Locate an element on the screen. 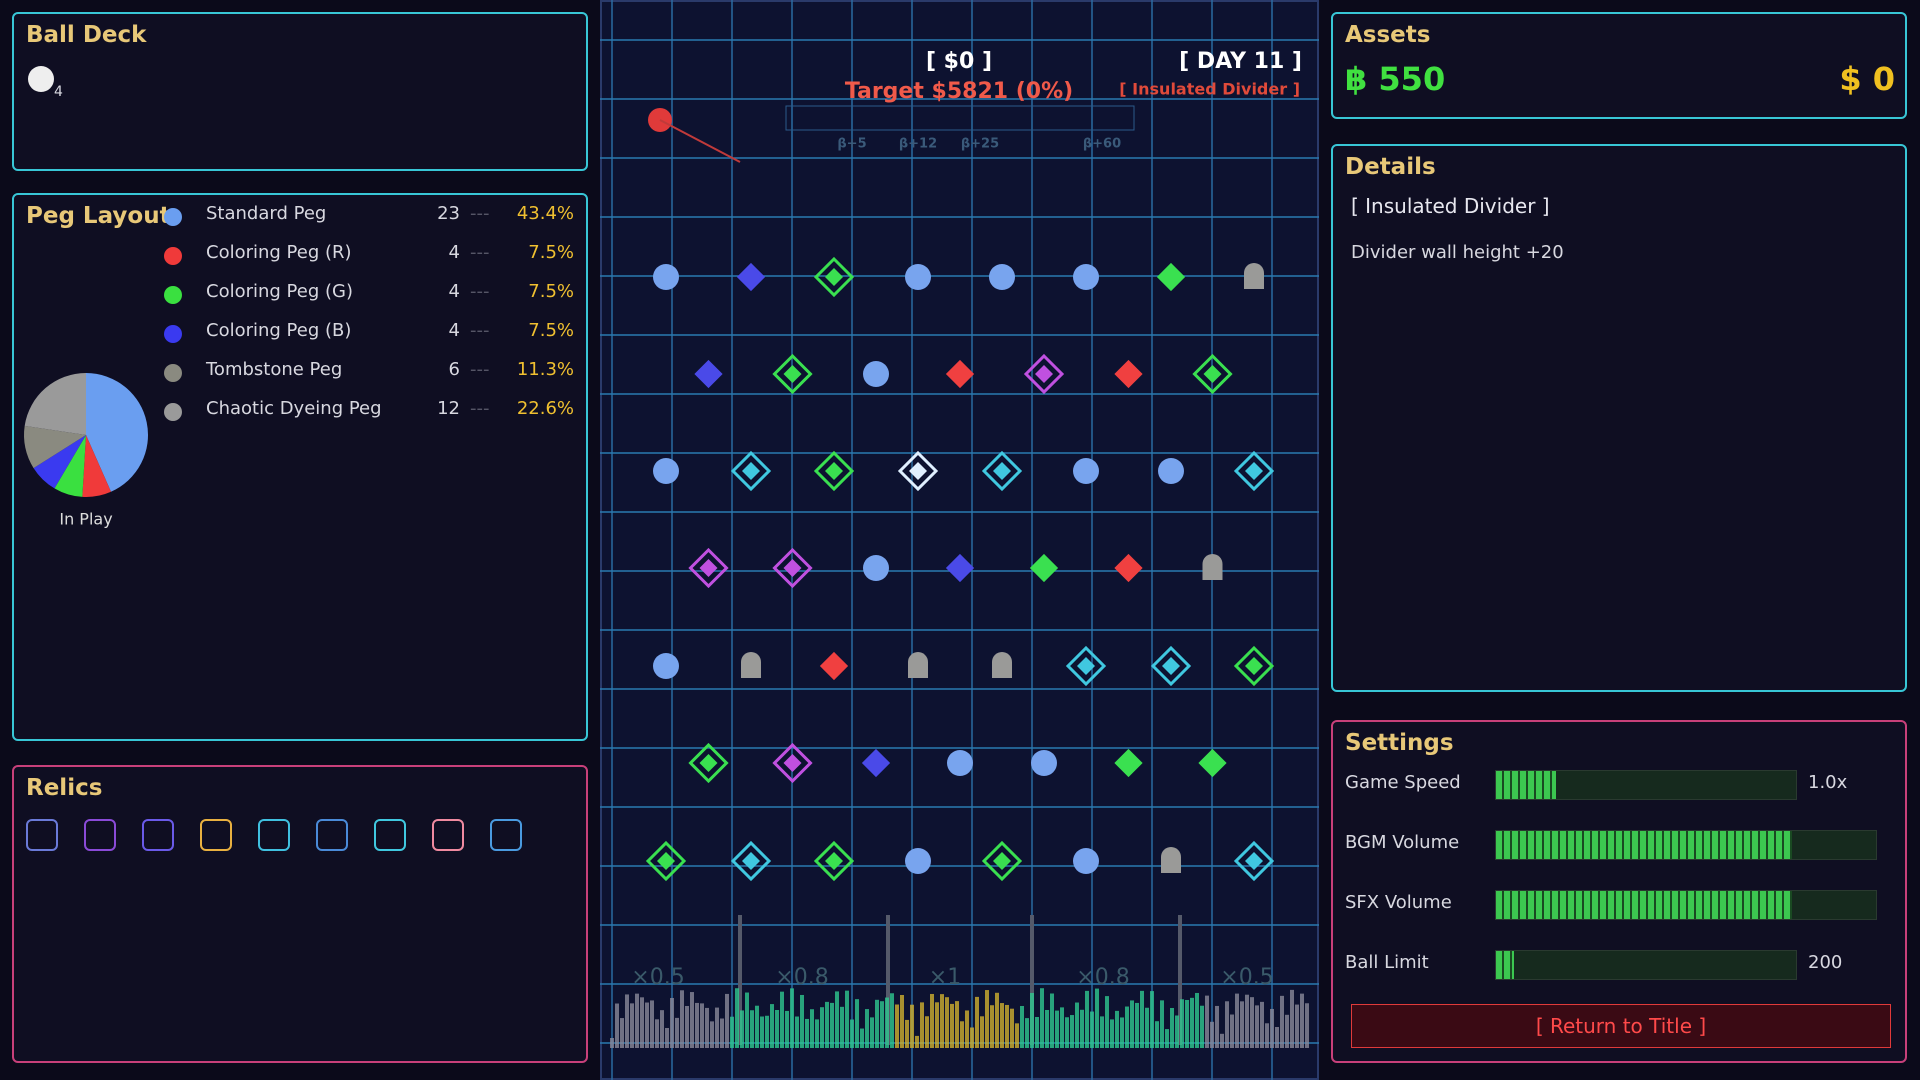  relics-panel: Relics is located at coordinates (300, 914).